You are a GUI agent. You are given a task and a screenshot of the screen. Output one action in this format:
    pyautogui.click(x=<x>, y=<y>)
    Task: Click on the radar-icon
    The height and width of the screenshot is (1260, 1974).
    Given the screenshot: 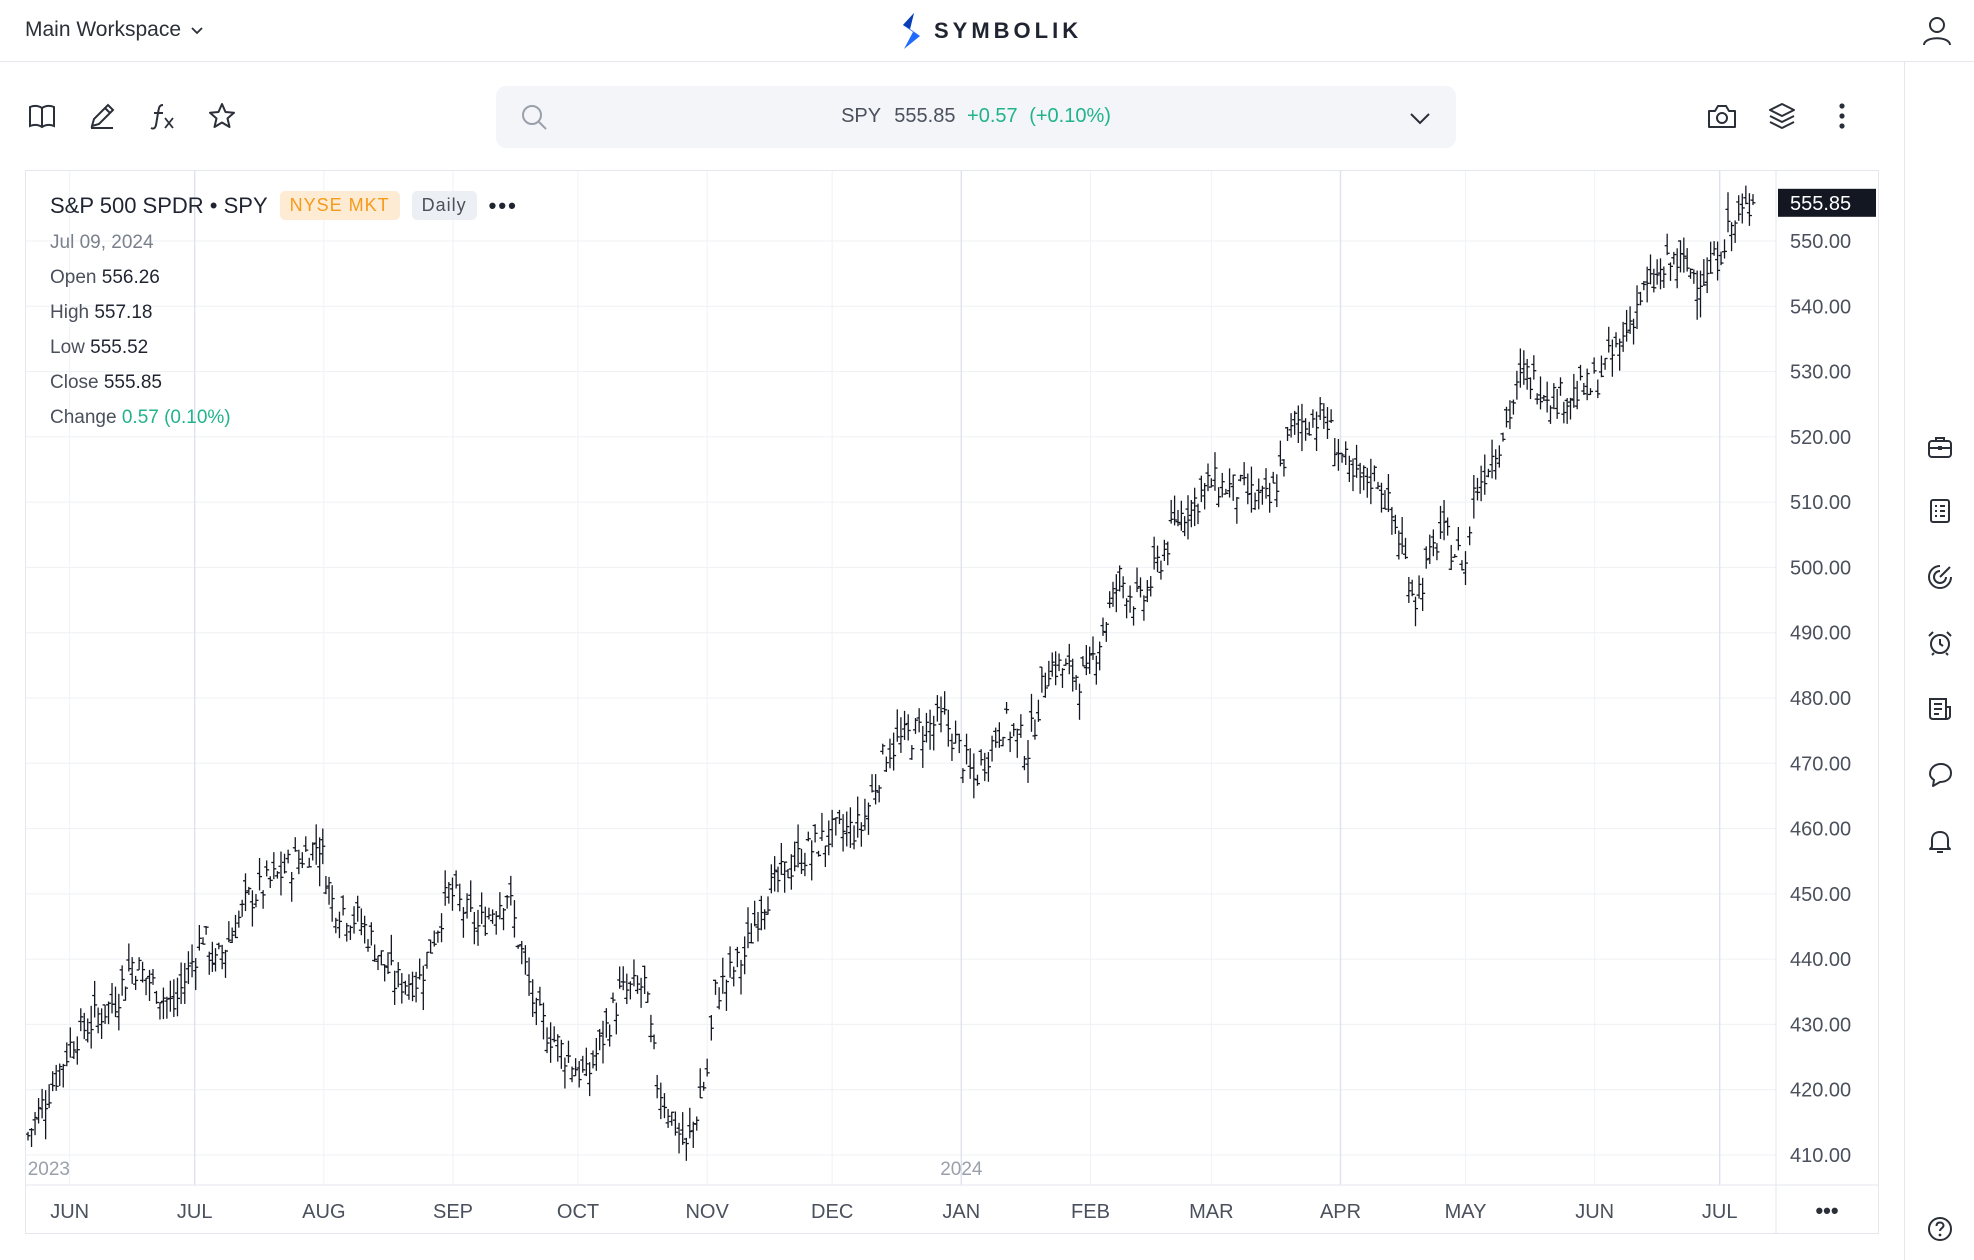 What is the action you would take?
    pyautogui.click(x=1940, y=577)
    